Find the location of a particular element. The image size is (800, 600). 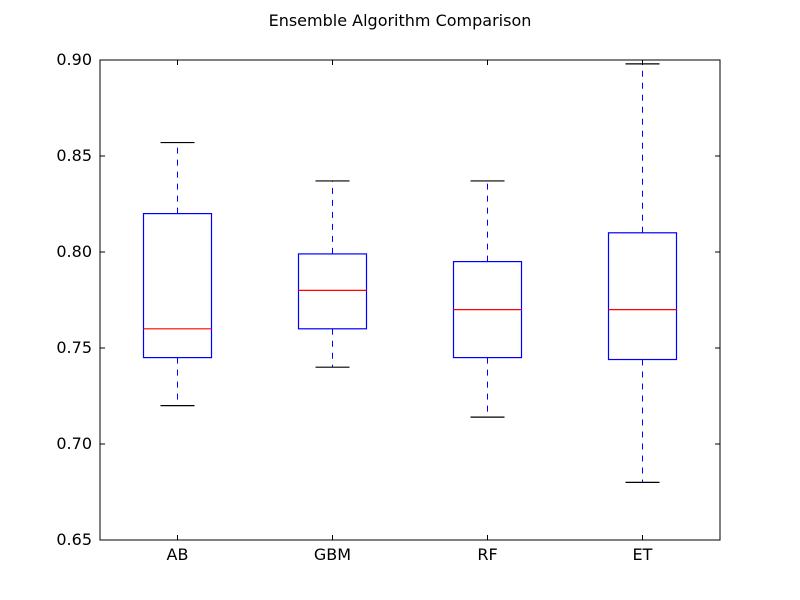

x-tick-label: ET is located at coordinates (643, 554).